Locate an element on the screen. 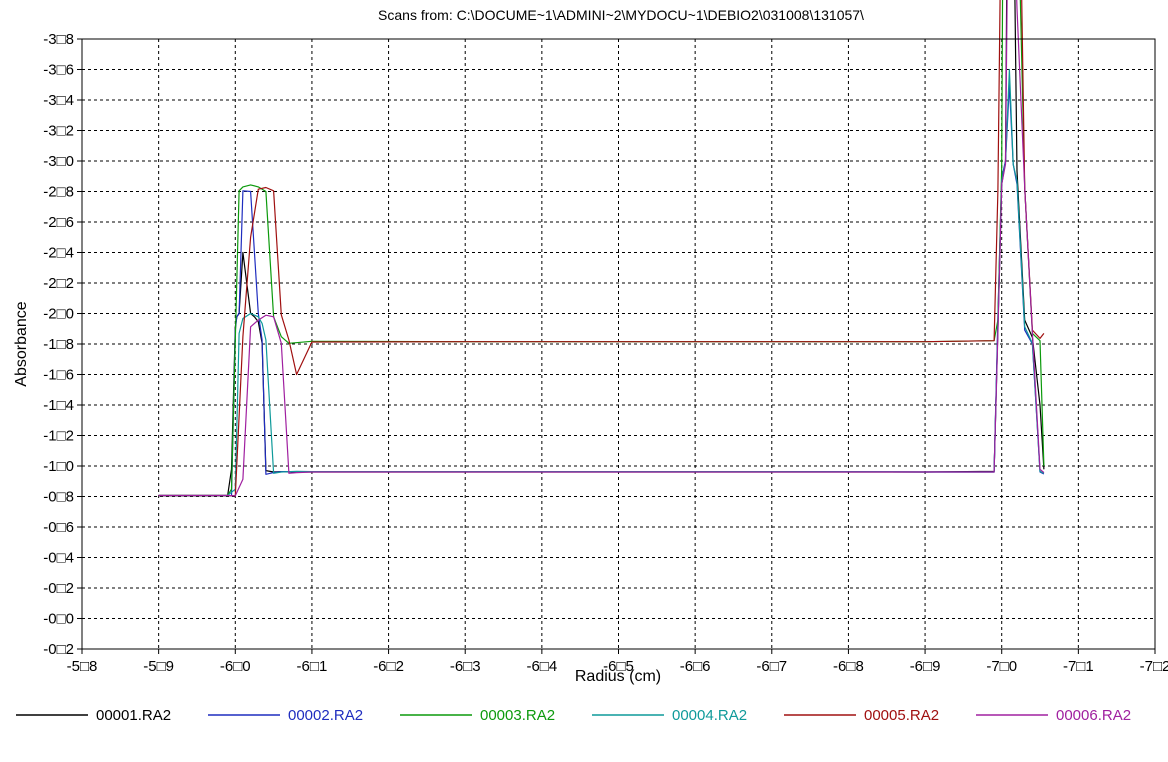  y-tick-label: -2□0 is located at coordinates (58, 314).